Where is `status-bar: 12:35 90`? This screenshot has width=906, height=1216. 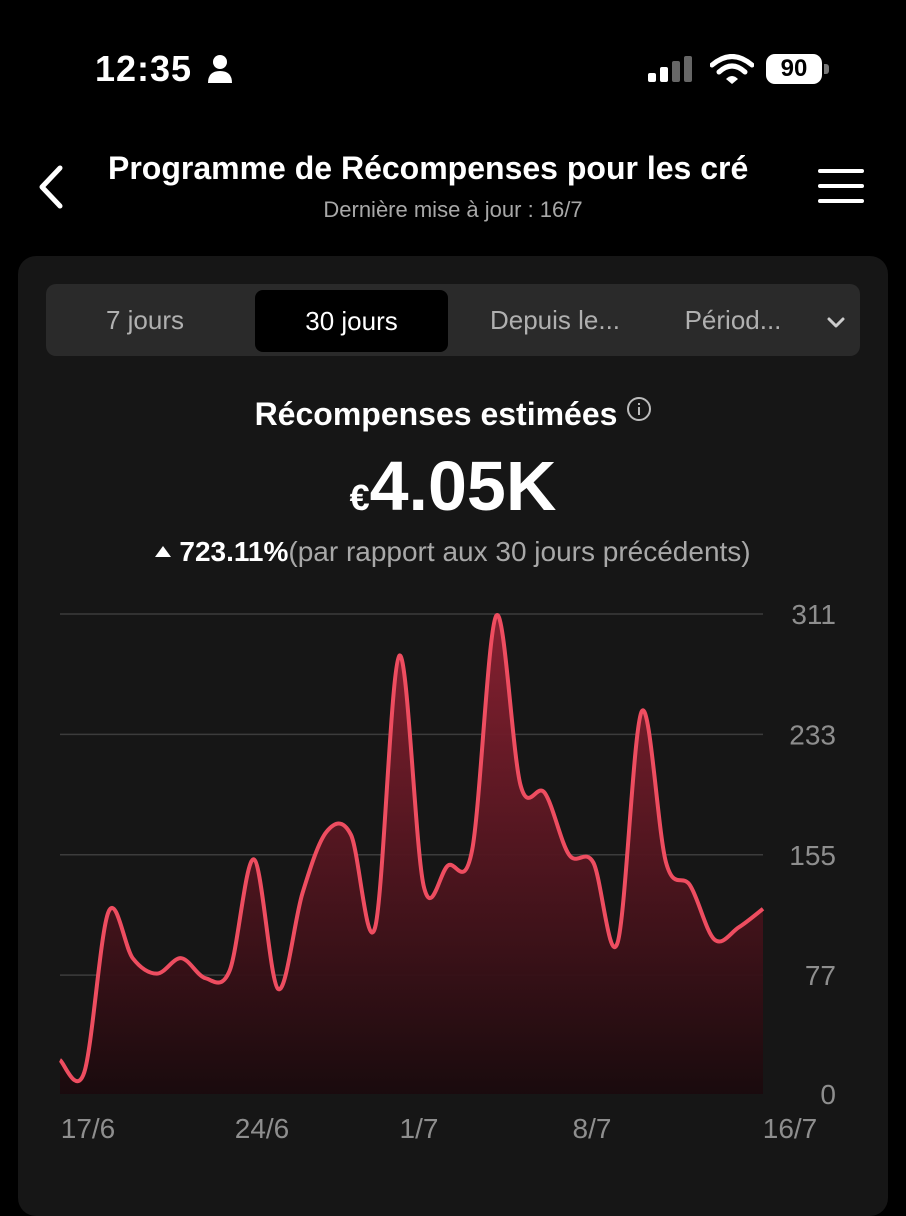 status-bar: 12:35 90 is located at coordinates (453, 65).